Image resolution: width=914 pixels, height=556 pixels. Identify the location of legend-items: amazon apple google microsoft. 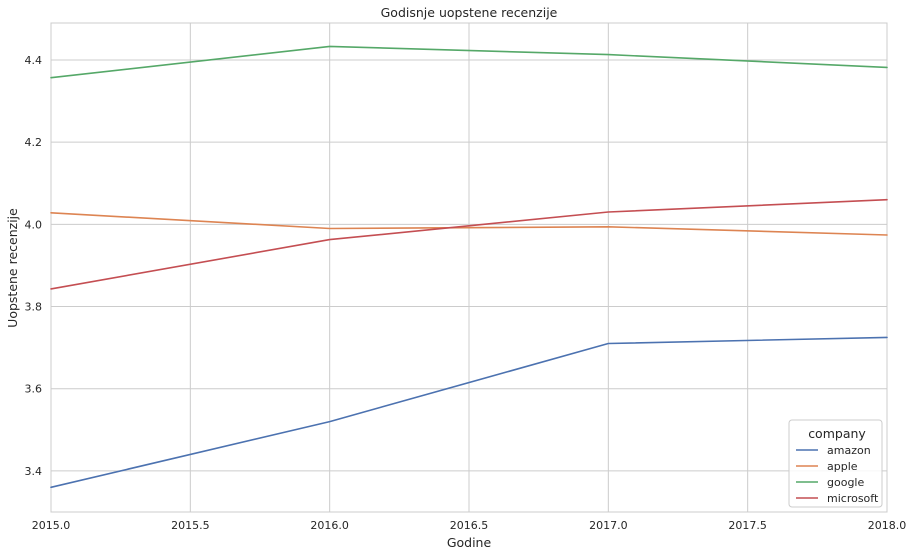
(837, 474).